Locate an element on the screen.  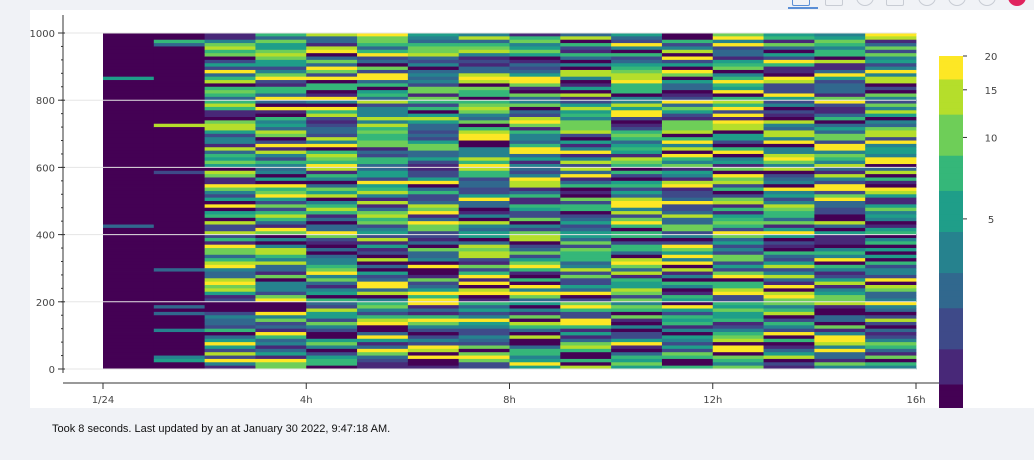
box-zoom-icon is located at coordinates (801, 3).